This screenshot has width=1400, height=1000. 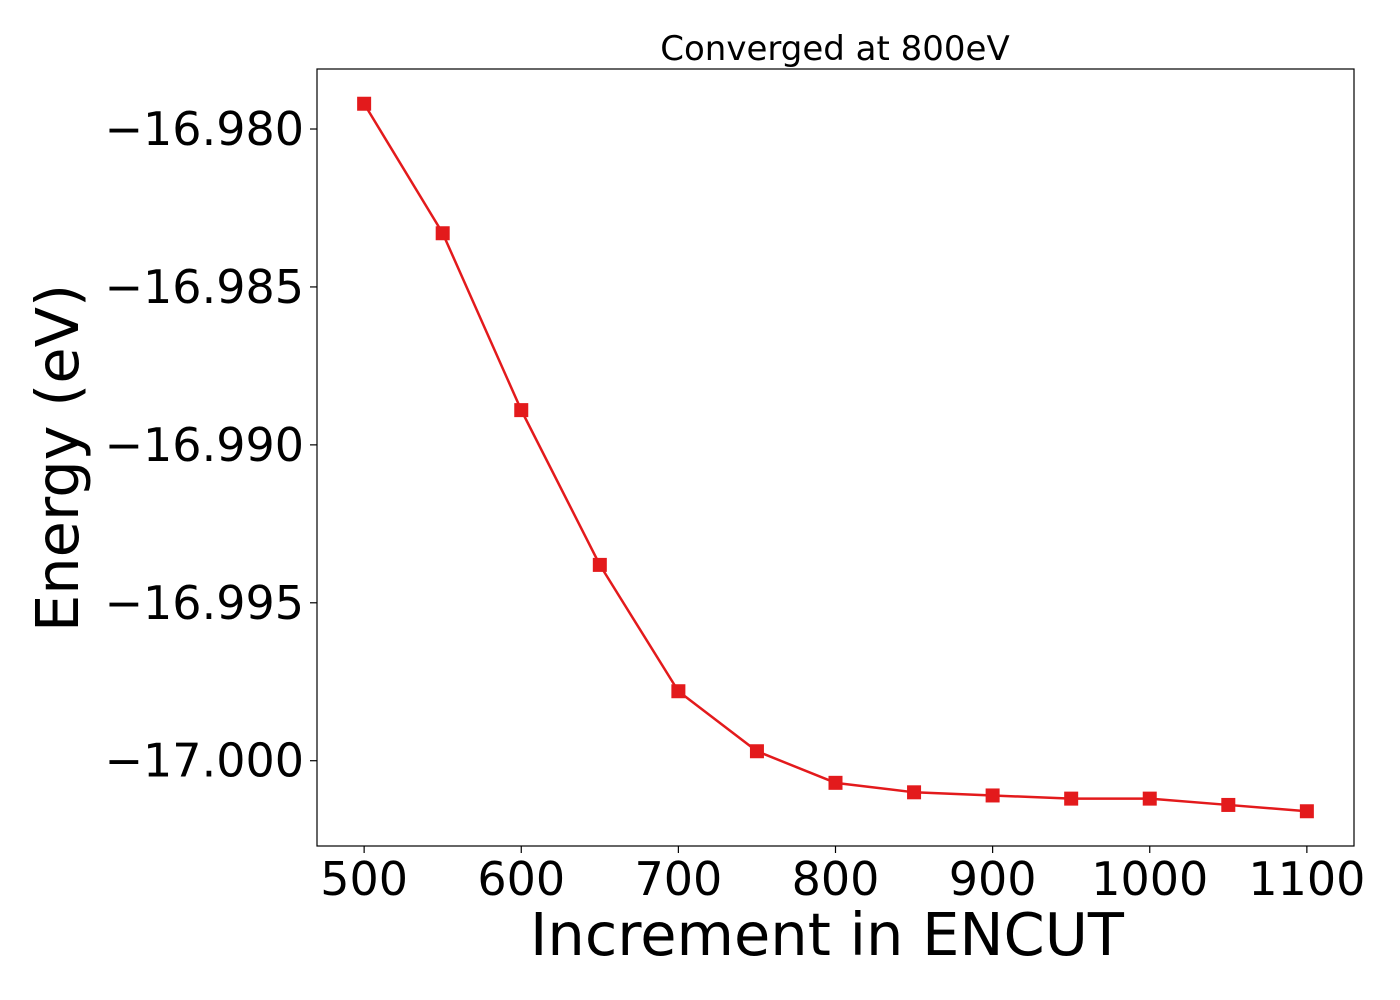 What do you see at coordinates (205, 129) in the screenshot?
I see `y-tick-label: −16.980` at bounding box center [205, 129].